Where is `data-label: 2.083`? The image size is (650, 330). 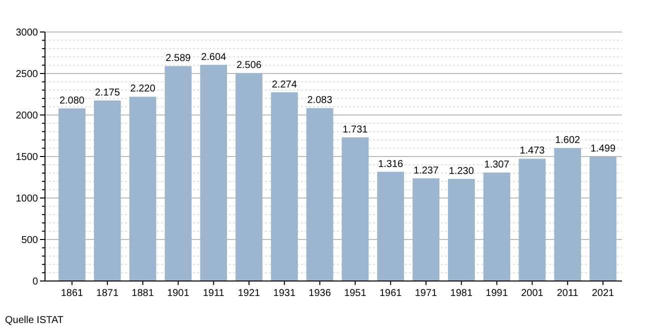
data-label: 2.083 is located at coordinates (320, 100).